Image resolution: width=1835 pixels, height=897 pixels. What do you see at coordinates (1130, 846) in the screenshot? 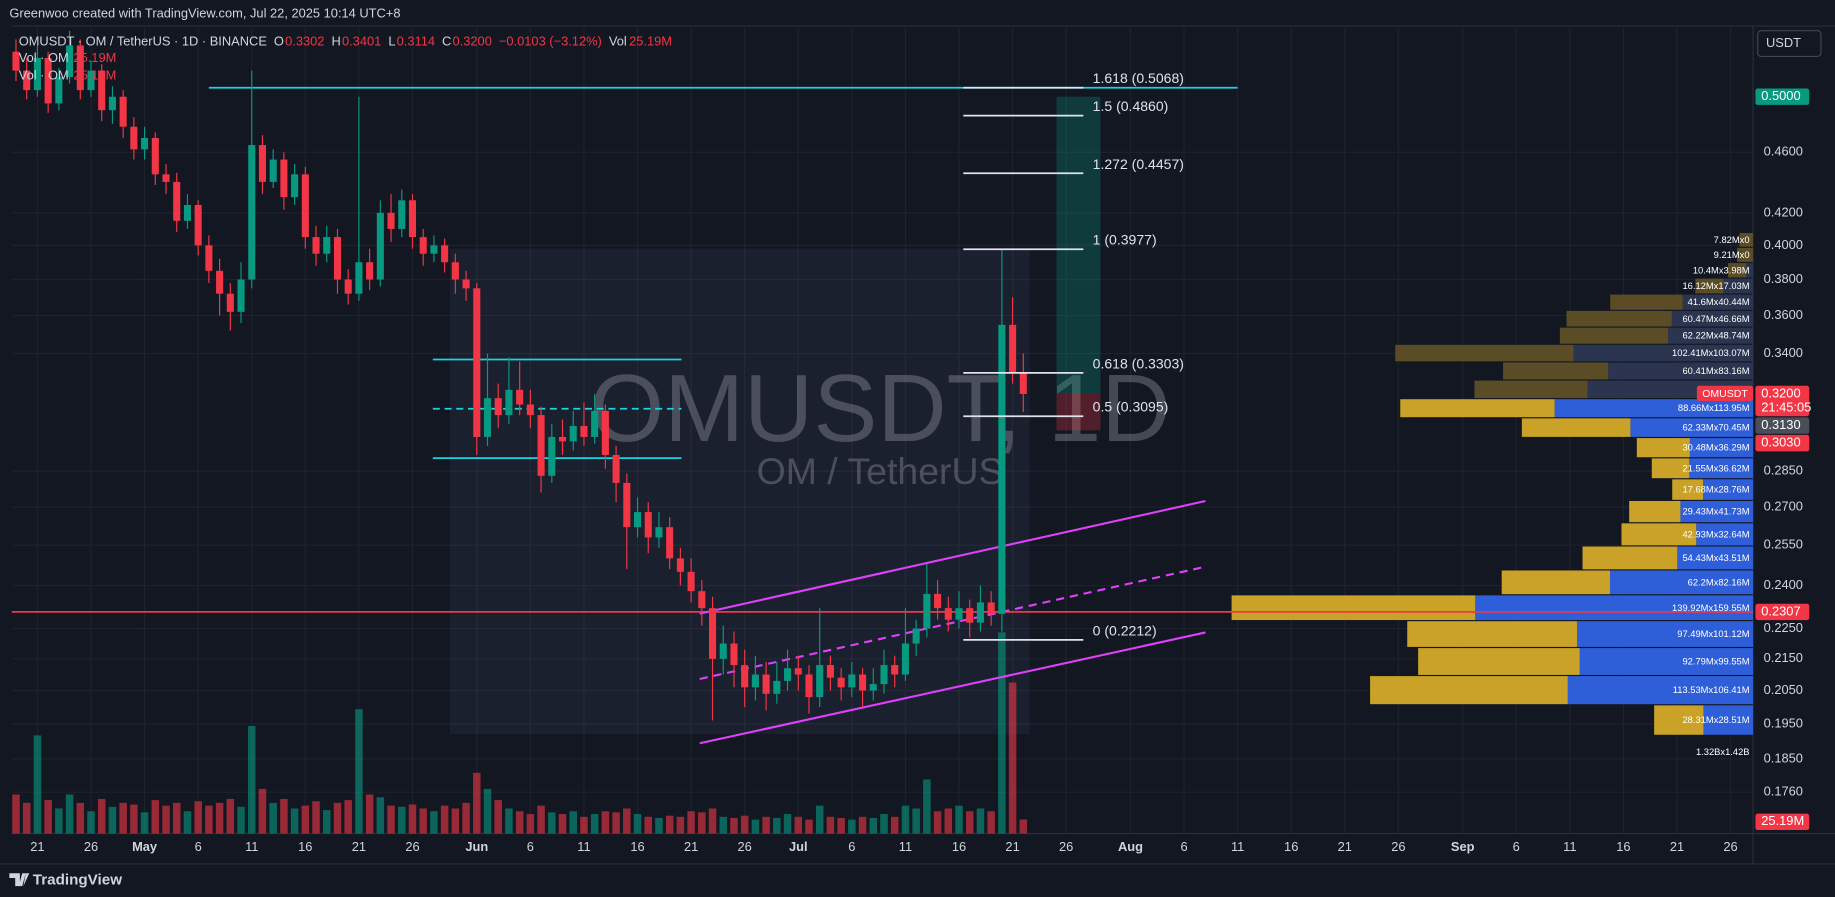
I see `x-tick-label: Aug` at bounding box center [1130, 846].